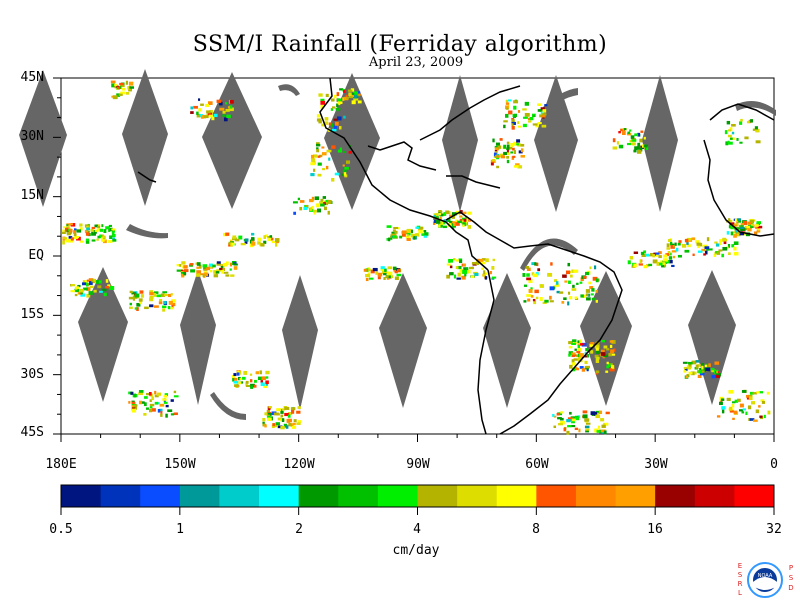 The height and width of the screenshot is (600, 800). I want to click on map-date: April 23, 2009, so click(416, 62).